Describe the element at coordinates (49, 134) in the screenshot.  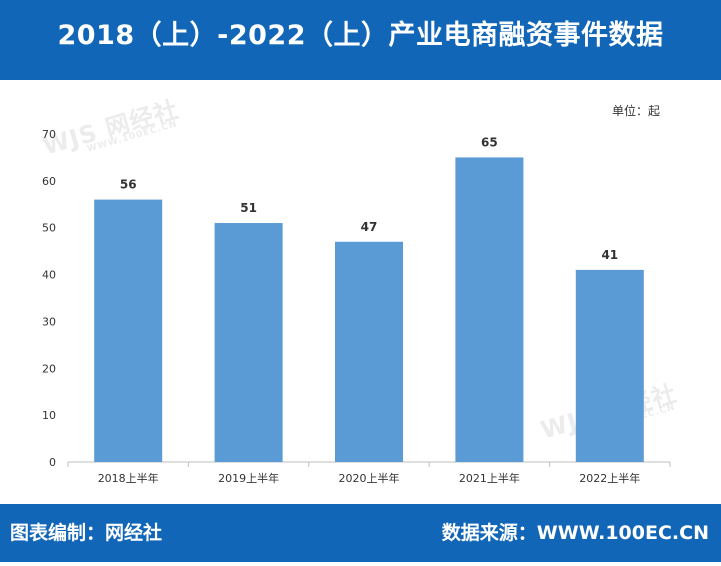
I see `y-tick-label: 70` at that location.